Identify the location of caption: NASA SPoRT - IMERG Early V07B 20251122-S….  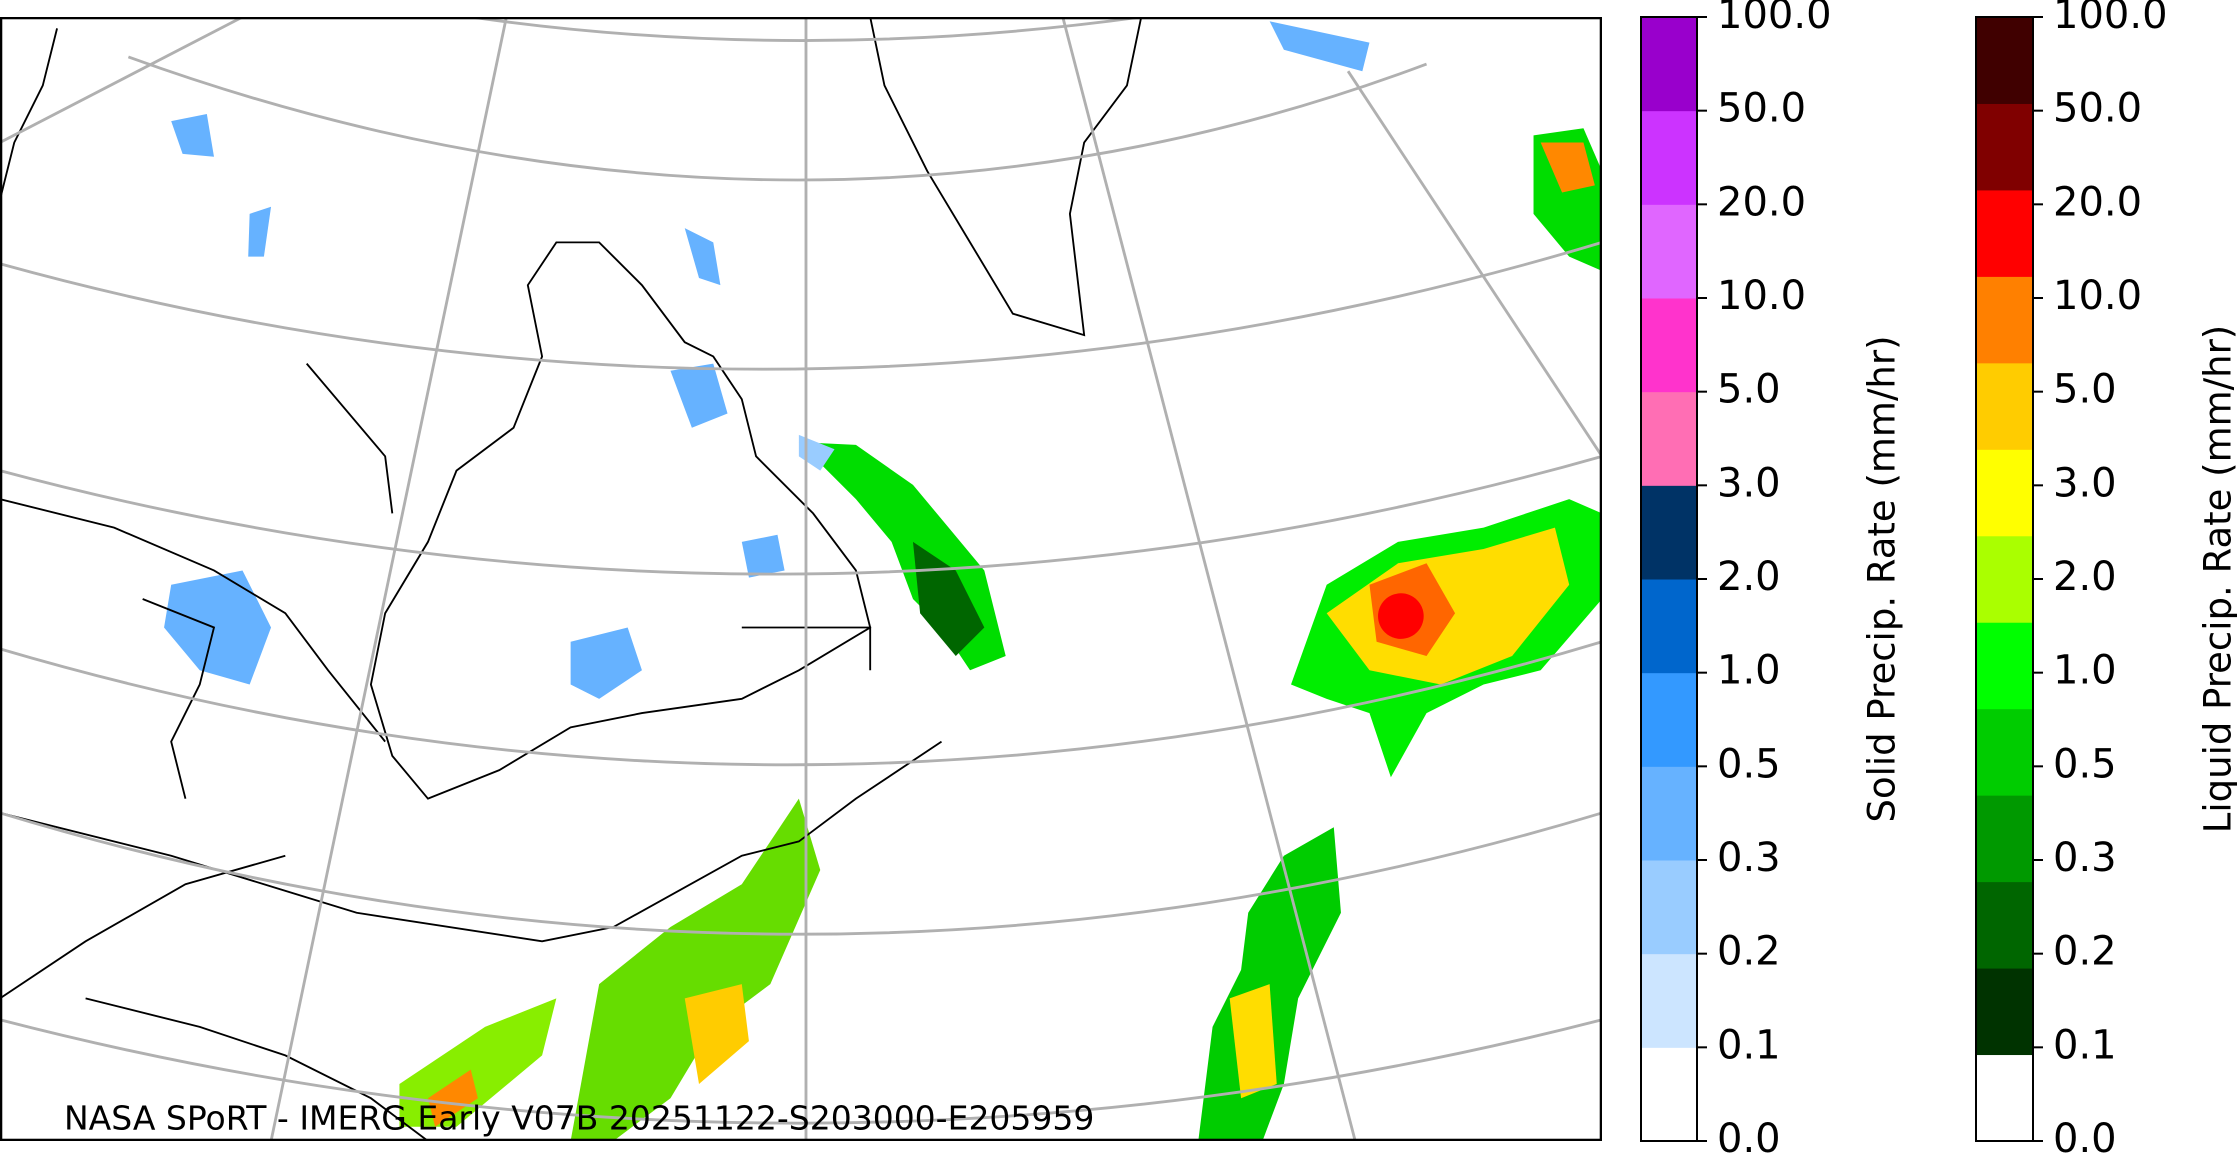
(579, 1118).